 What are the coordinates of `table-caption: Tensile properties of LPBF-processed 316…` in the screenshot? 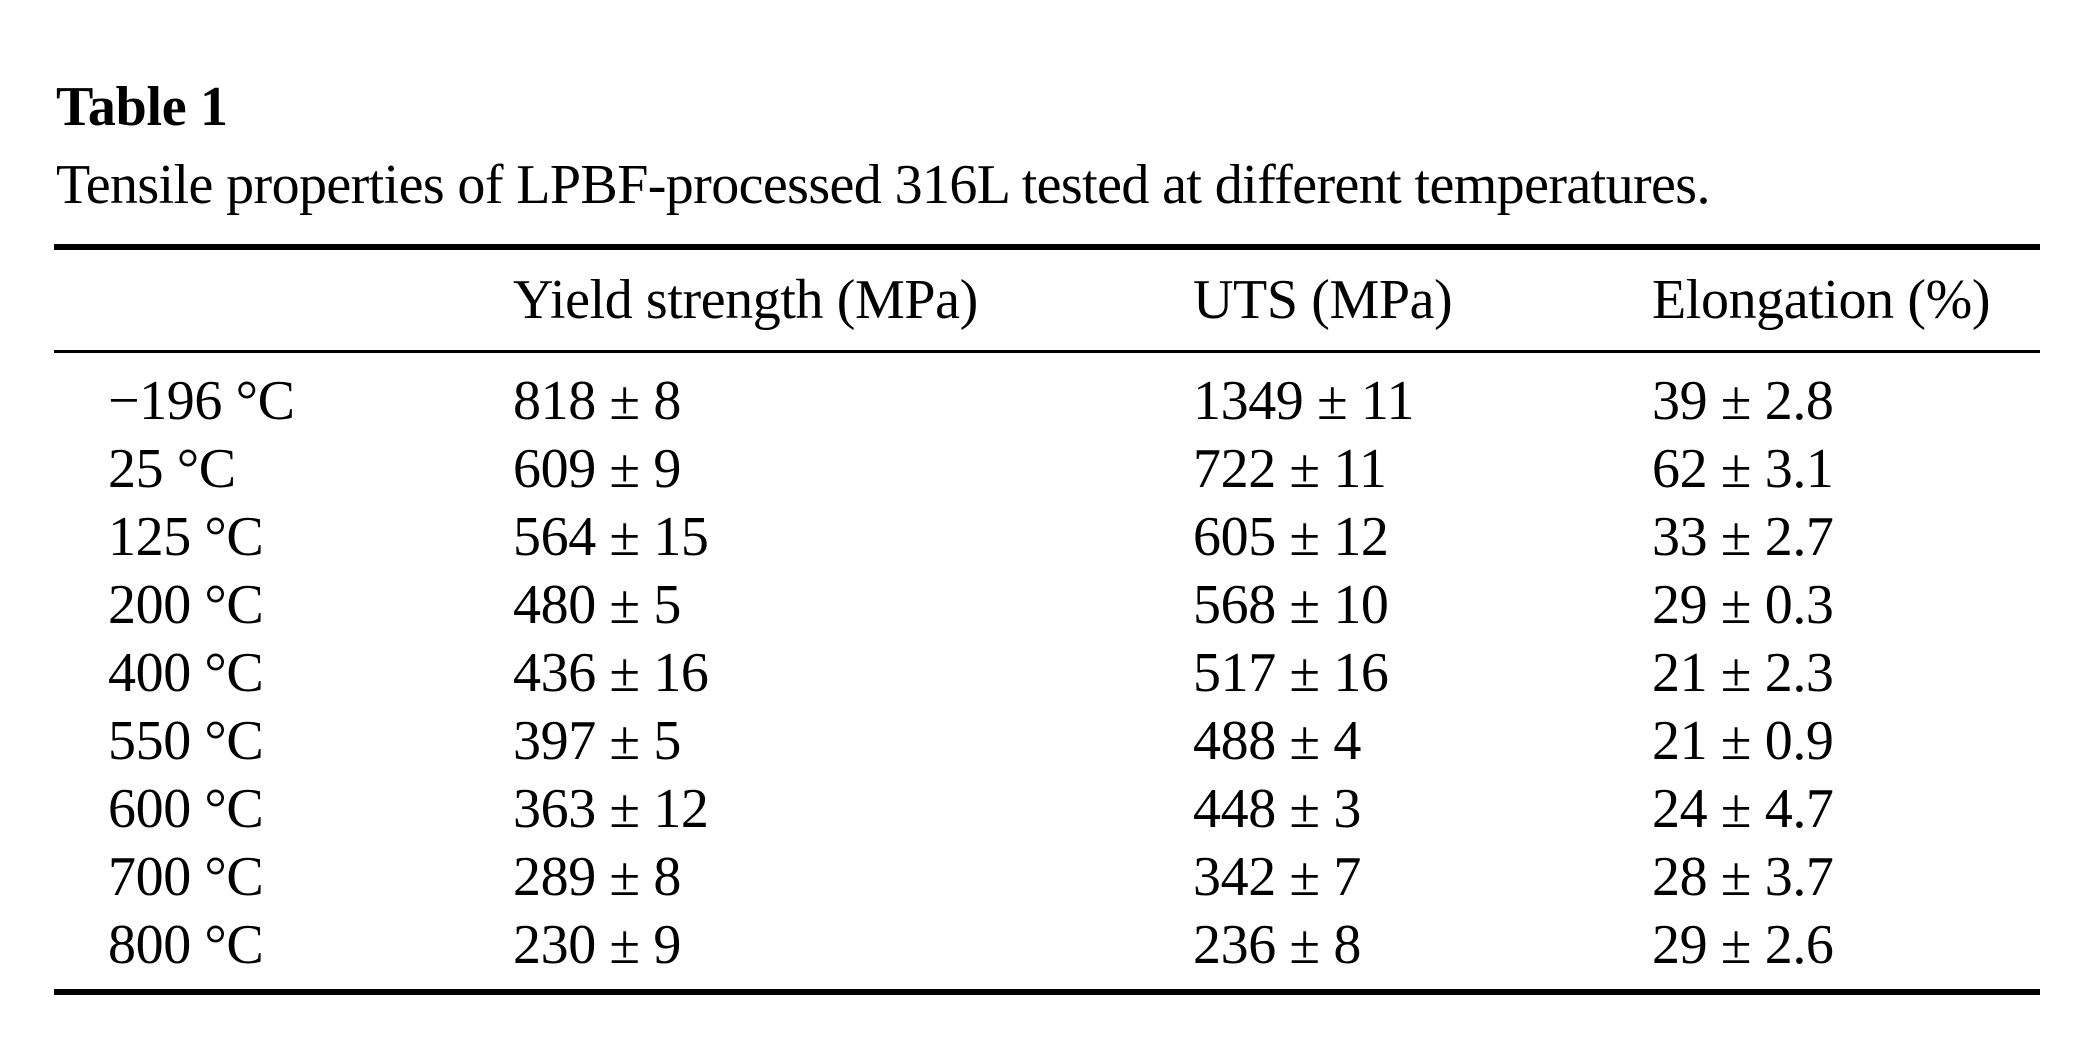 It's located at (883, 185).